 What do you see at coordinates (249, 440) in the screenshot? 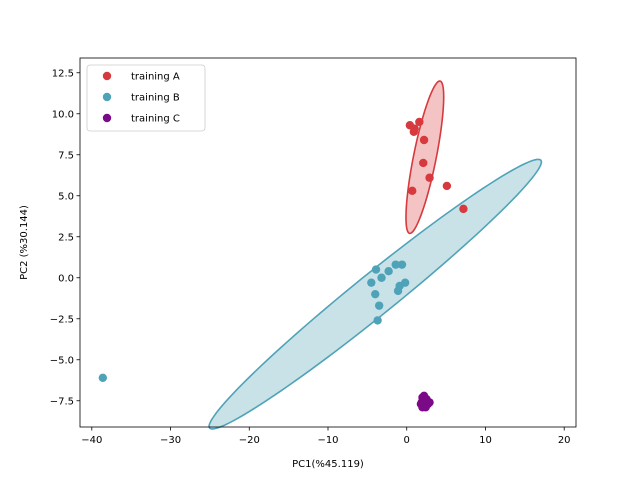
I see `x-tick-label: −20` at bounding box center [249, 440].